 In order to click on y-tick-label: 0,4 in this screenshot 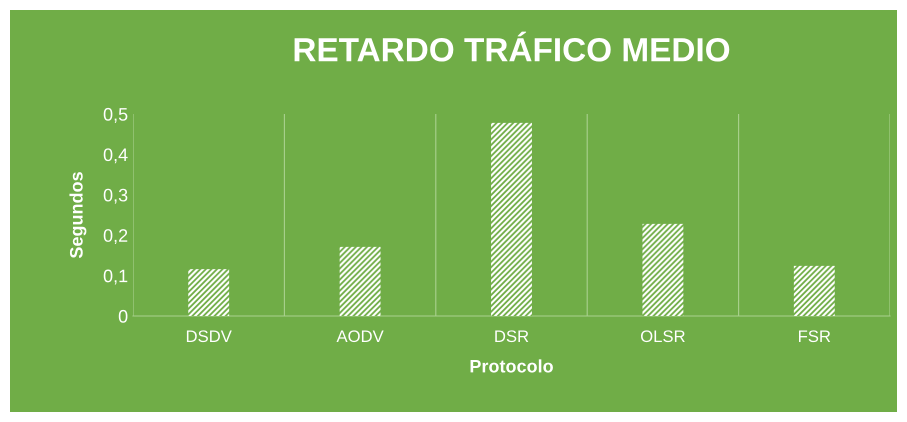, I will do `click(116, 156)`.